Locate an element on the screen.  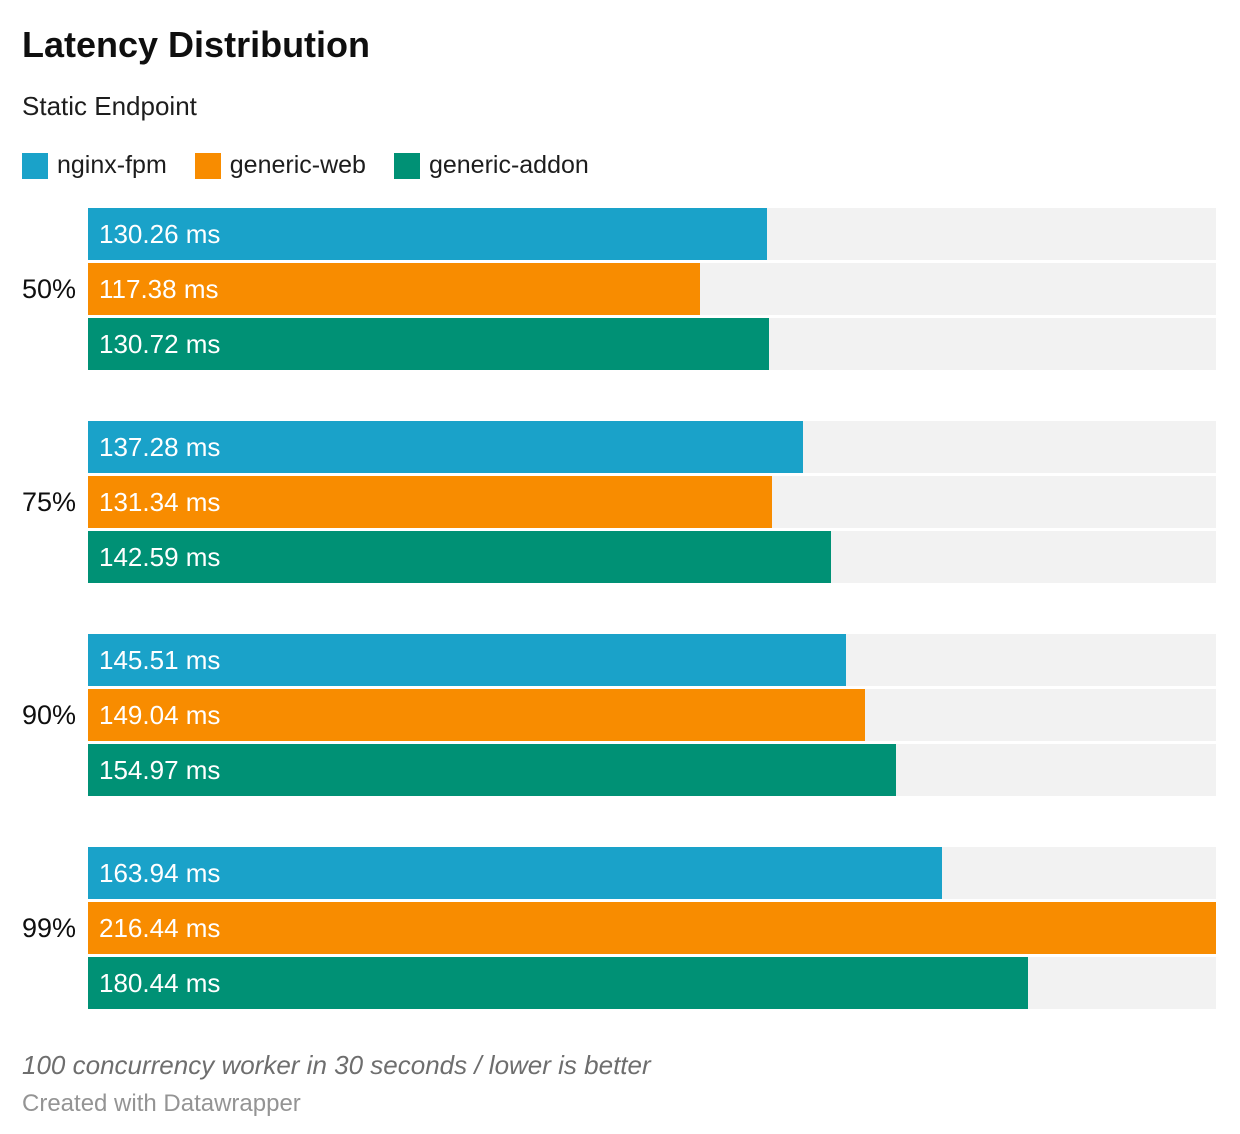
bar-value-label: 180.44 ms is located at coordinates (160, 982).